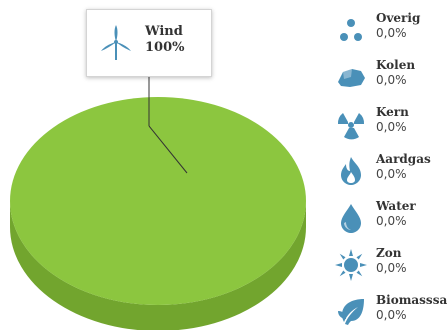  Describe the element at coordinates (396, 65) in the screenshot. I see `legend-label: Kolen` at that location.